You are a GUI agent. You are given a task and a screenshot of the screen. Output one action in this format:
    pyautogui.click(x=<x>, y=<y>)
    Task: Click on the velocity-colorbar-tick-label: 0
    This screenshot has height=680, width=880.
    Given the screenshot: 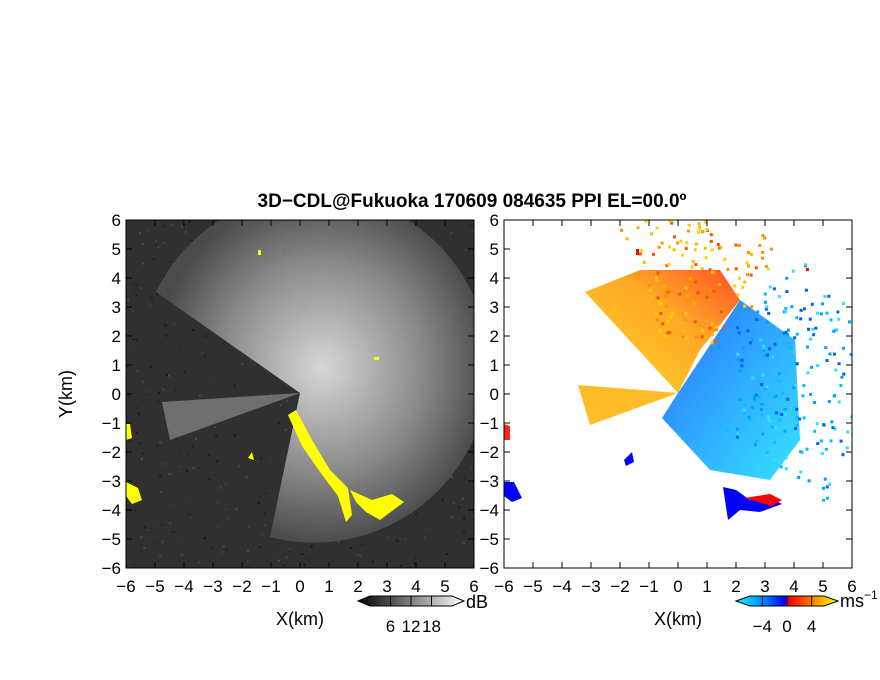 What is the action you would take?
    pyautogui.click(x=786, y=626)
    